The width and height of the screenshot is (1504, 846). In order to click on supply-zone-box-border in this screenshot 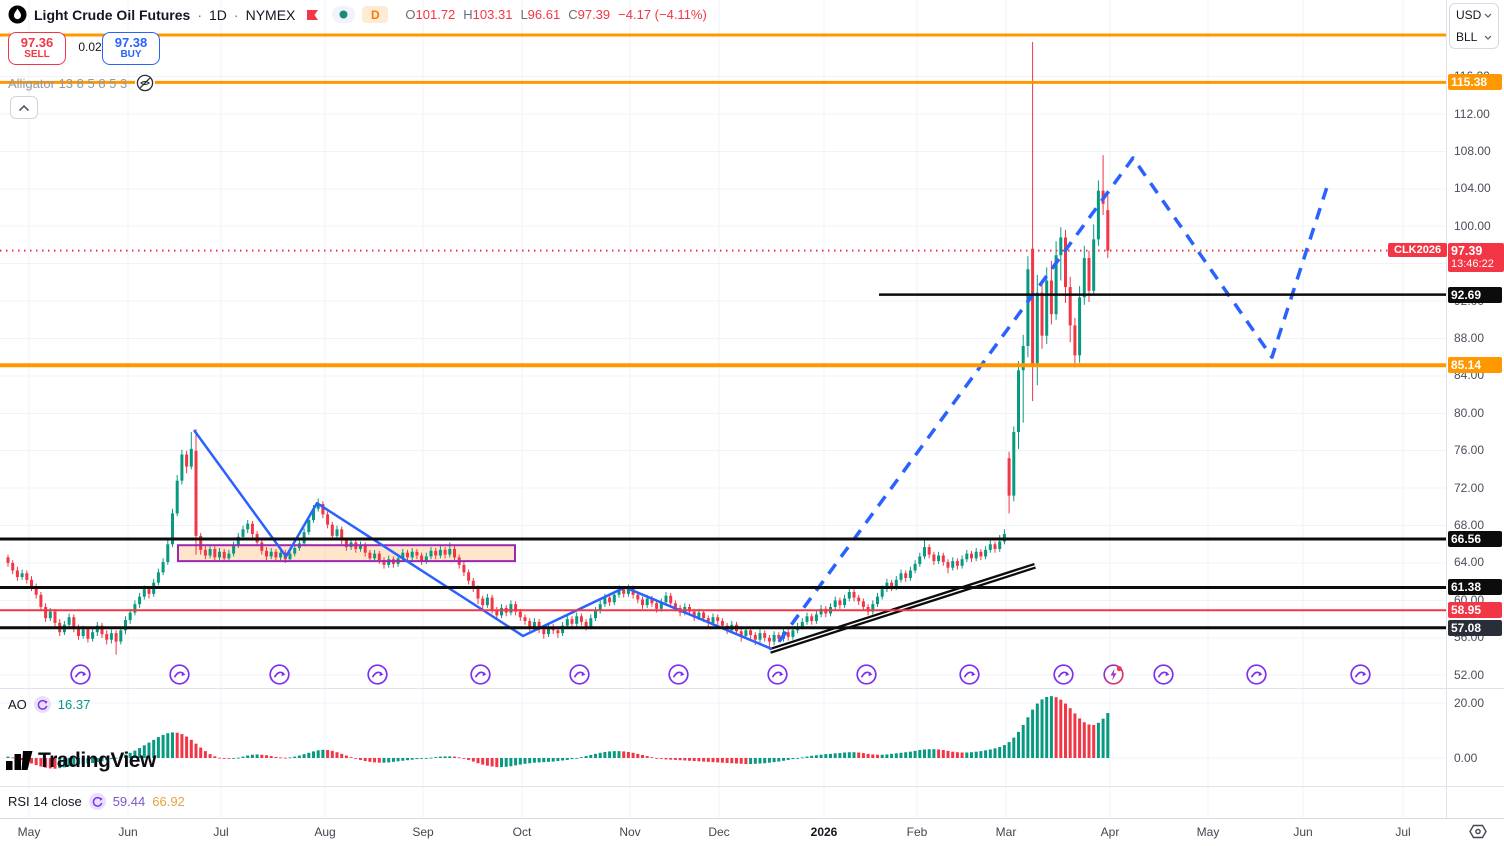, I will do `click(346, 553)`.